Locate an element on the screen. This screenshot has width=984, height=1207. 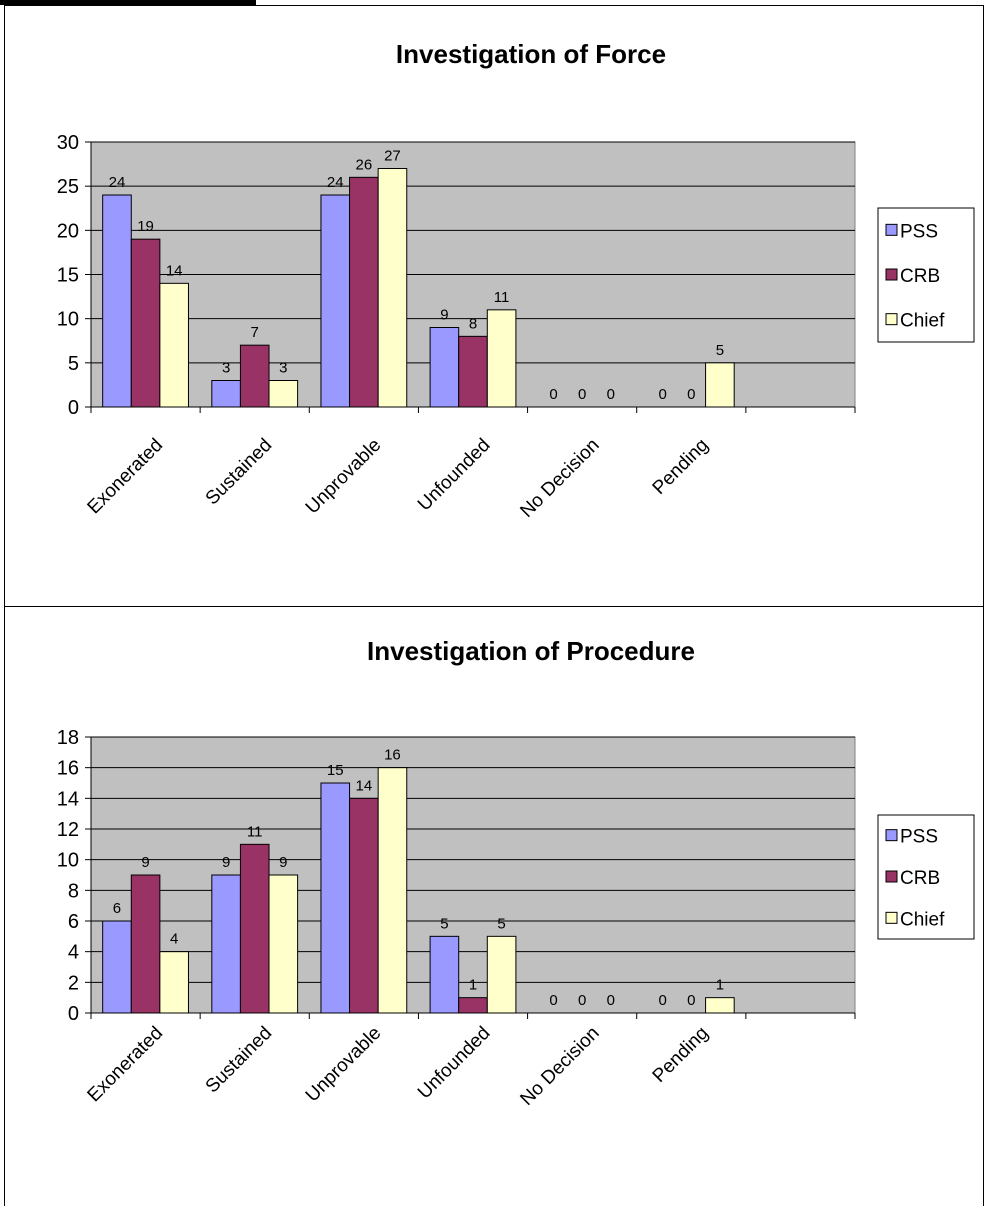
procedure-data-label: 11 is located at coordinates (255, 831).